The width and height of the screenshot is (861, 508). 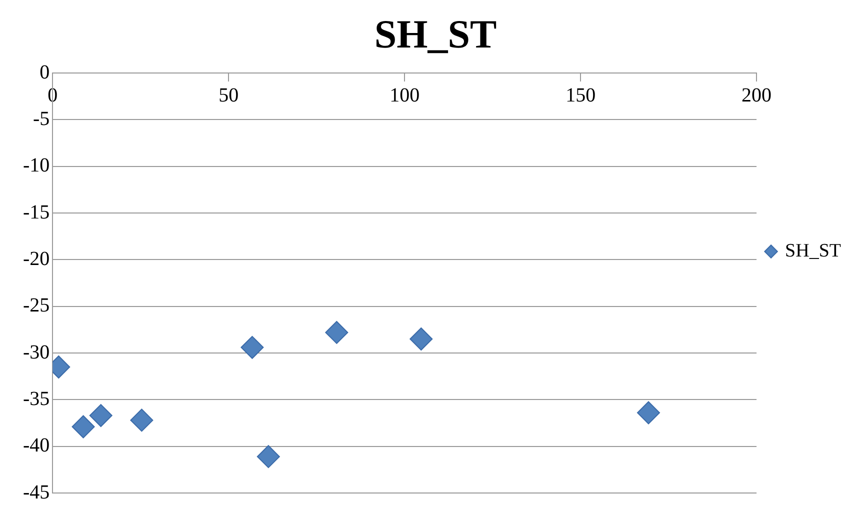 What do you see at coordinates (813, 251) in the screenshot?
I see `legend-label: SH_ST` at bounding box center [813, 251].